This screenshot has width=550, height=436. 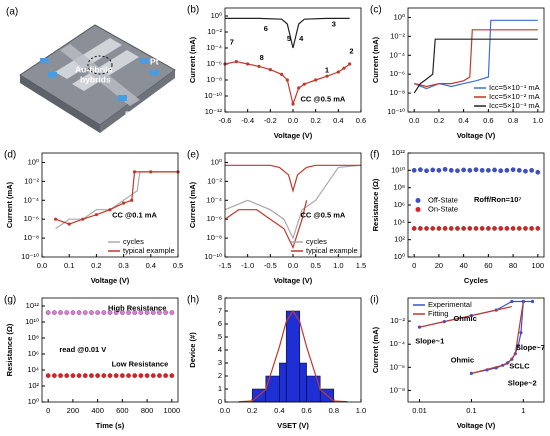 What do you see at coordinates (488, 120) in the screenshot?
I see `x-tick-label: 0.6` at bounding box center [488, 120].